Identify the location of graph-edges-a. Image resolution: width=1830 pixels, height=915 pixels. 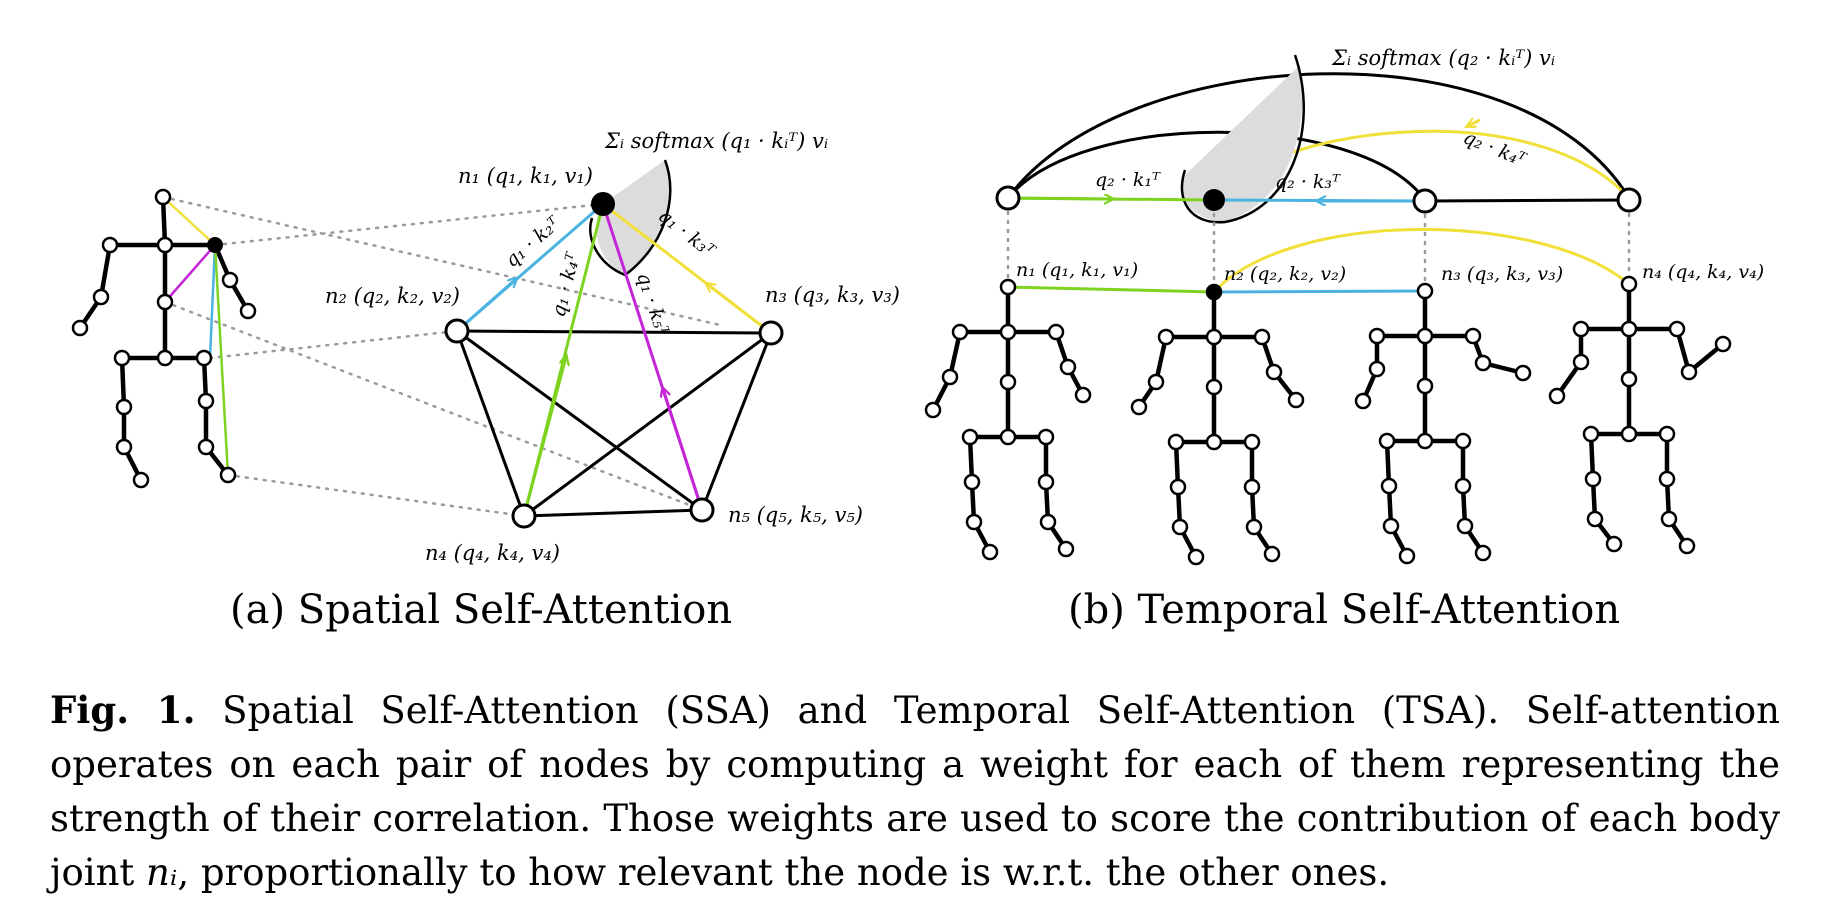
(614, 423).